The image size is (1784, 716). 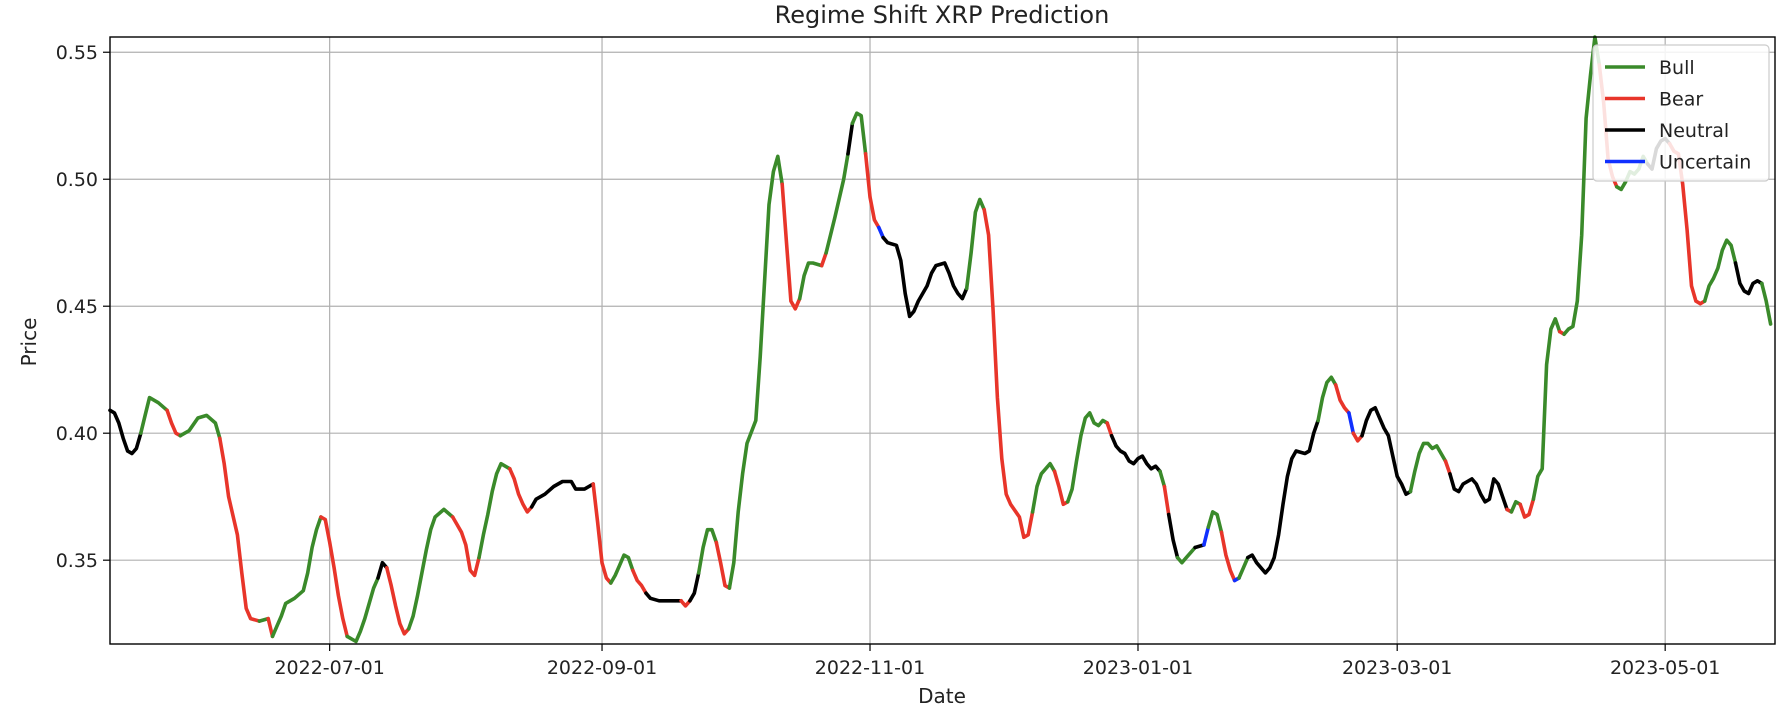 I want to click on y-axis-ticks: 0.35 0.40 0.45 0.50 0.55, so click(x=83, y=307).